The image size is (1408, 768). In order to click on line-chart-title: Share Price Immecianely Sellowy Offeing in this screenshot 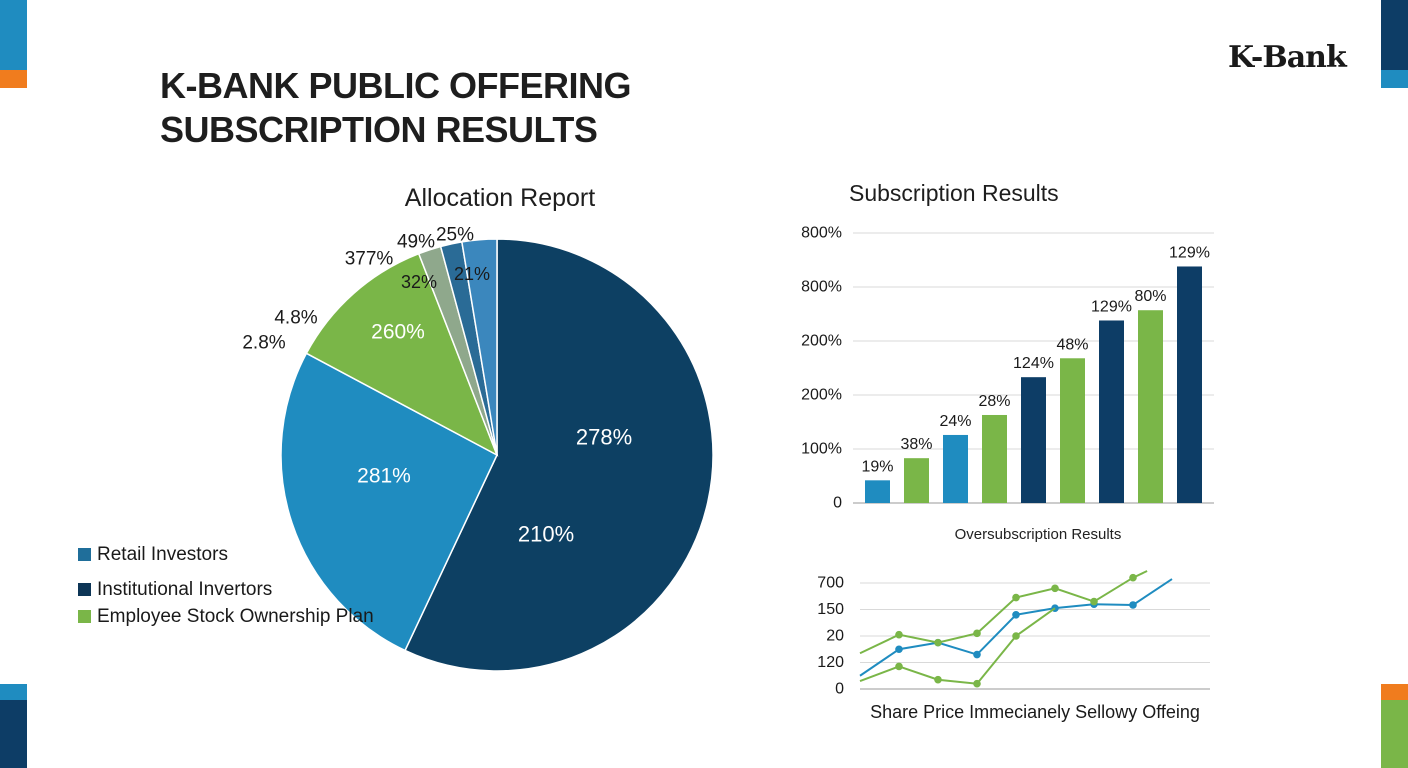, I will do `click(1035, 712)`.